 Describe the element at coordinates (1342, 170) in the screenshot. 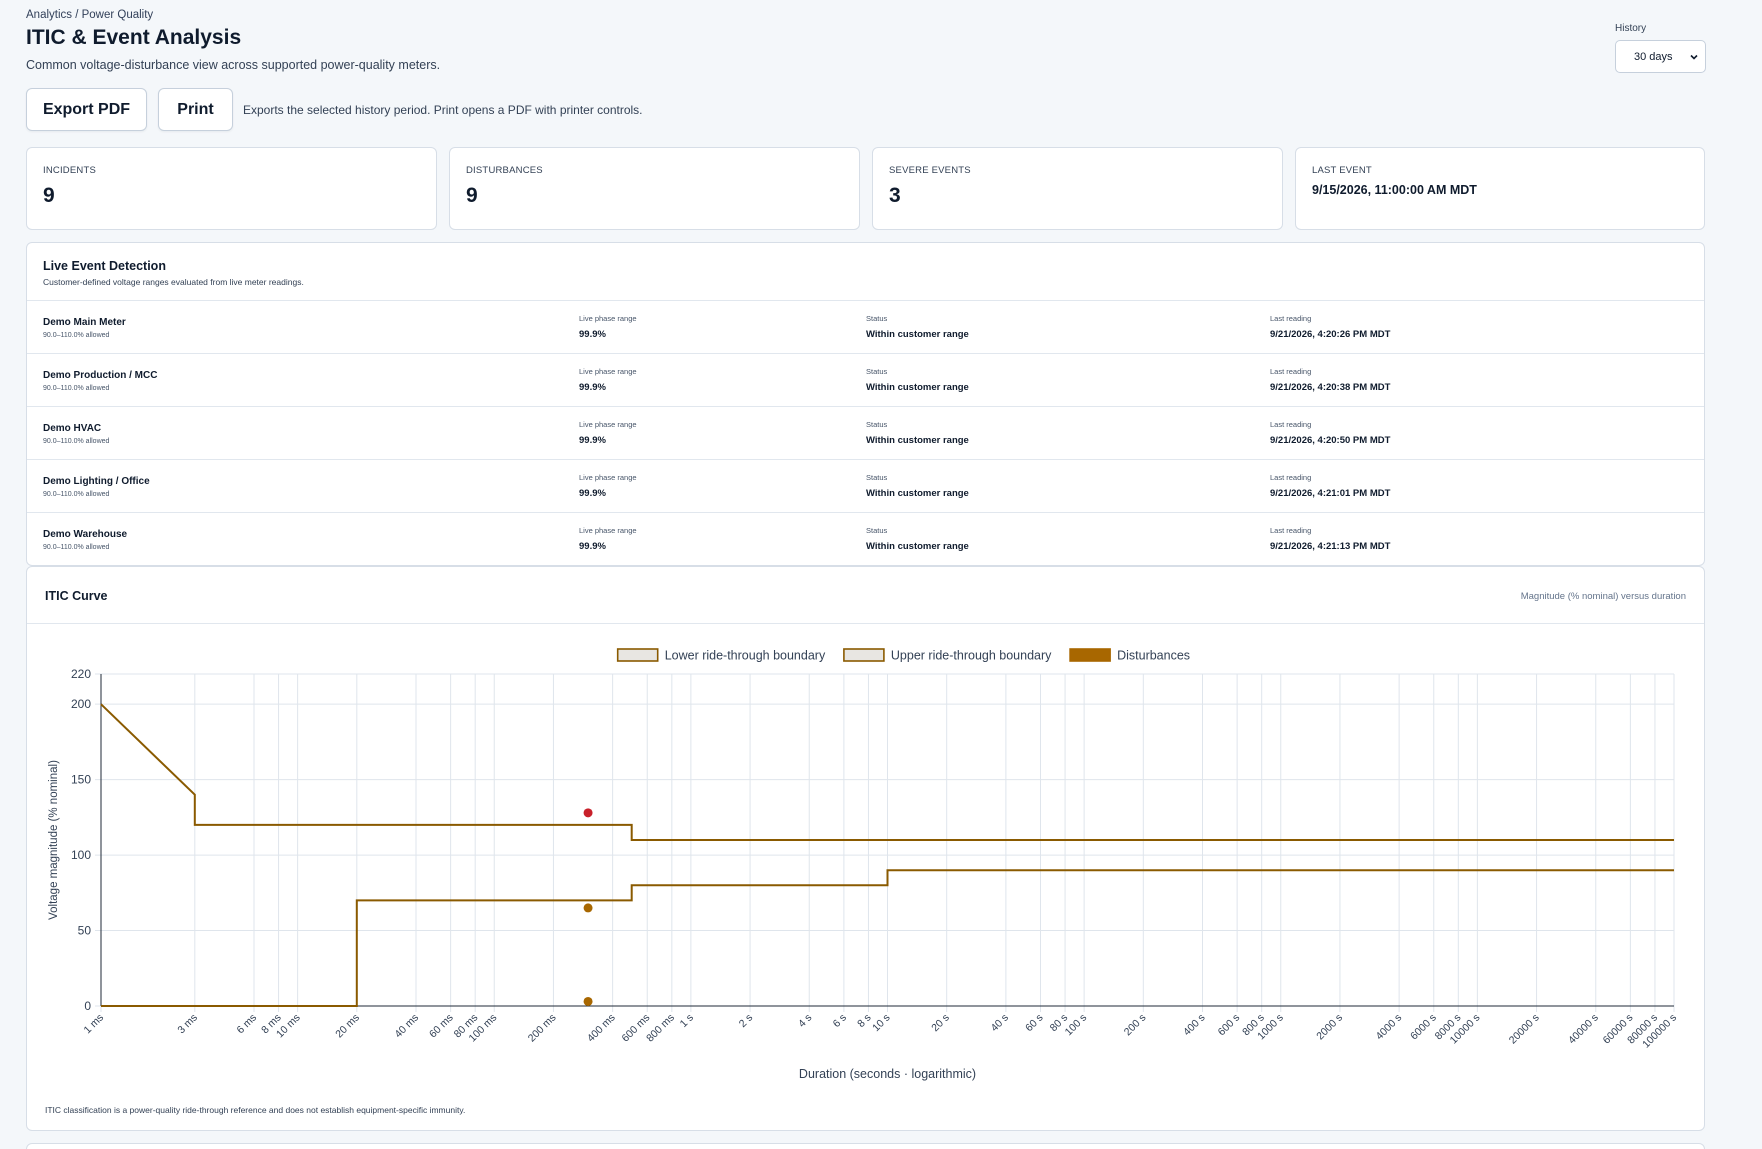

I see `stat-label: LAST EVENT` at that location.